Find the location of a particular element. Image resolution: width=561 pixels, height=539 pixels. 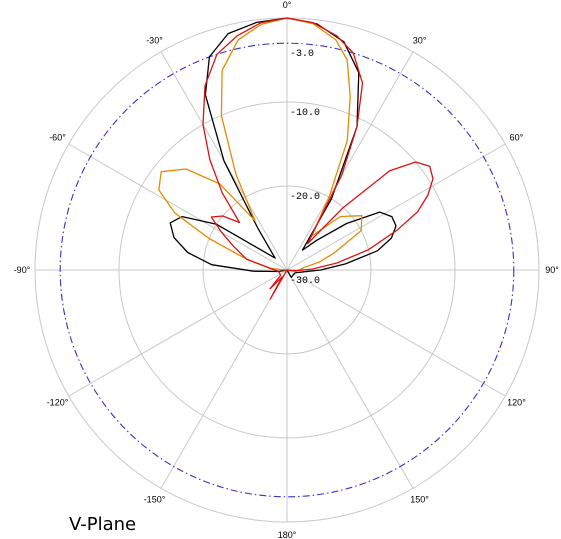

radial-label-group: -3.0 -10.0 -20.0 -30.0 is located at coordinates (305, 168).